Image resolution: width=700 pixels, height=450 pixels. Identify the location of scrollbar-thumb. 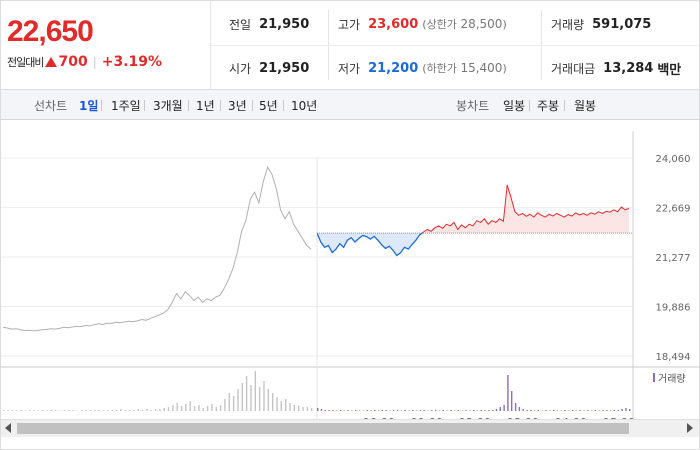
(323, 428).